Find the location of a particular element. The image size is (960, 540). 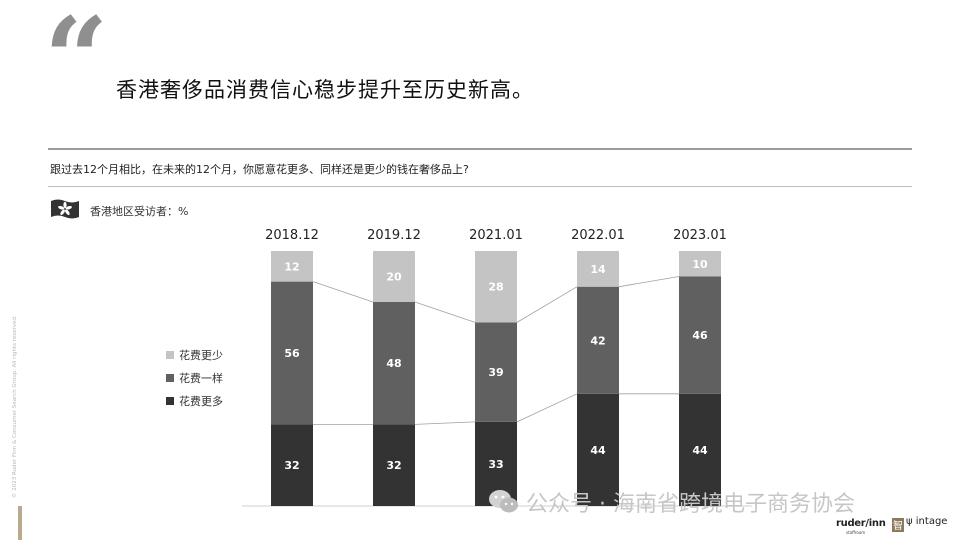

side-accent-bar is located at coordinates (20, 523).